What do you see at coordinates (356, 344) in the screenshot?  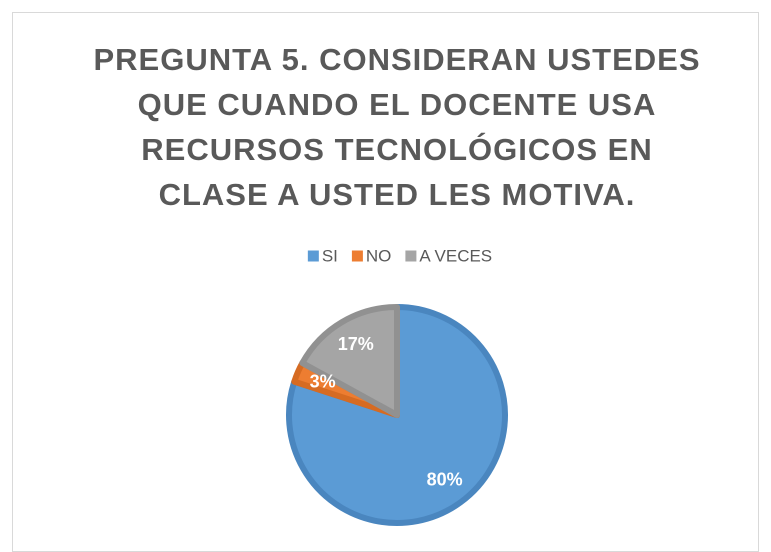 I see `data-label: 17%` at bounding box center [356, 344].